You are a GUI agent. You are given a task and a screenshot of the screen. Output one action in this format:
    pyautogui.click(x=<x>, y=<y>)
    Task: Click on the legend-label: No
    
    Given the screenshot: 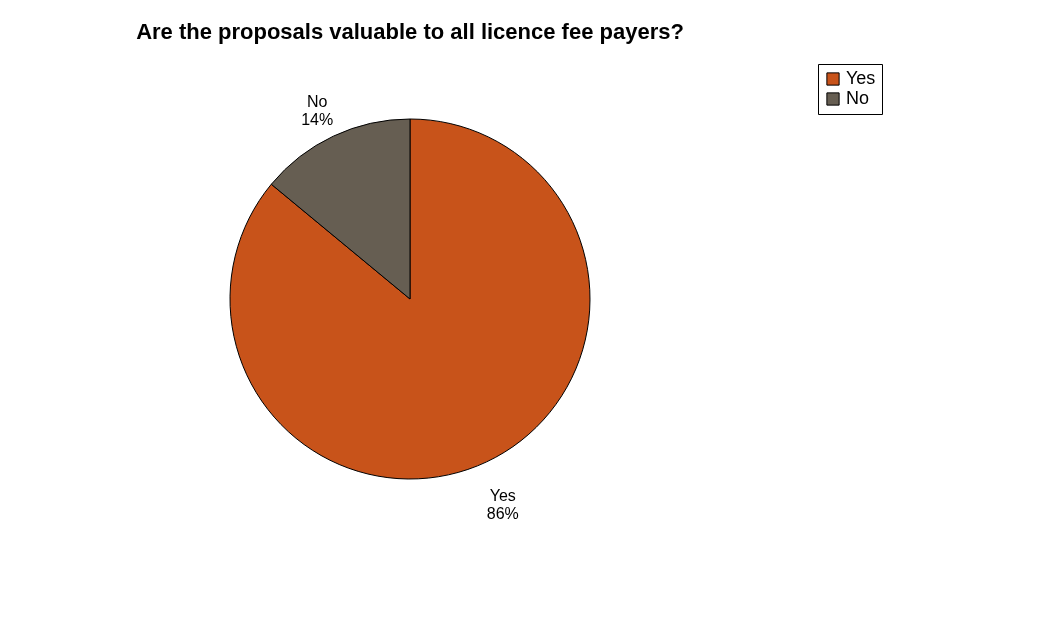 What is the action you would take?
    pyautogui.click(x=858, y=98)
    